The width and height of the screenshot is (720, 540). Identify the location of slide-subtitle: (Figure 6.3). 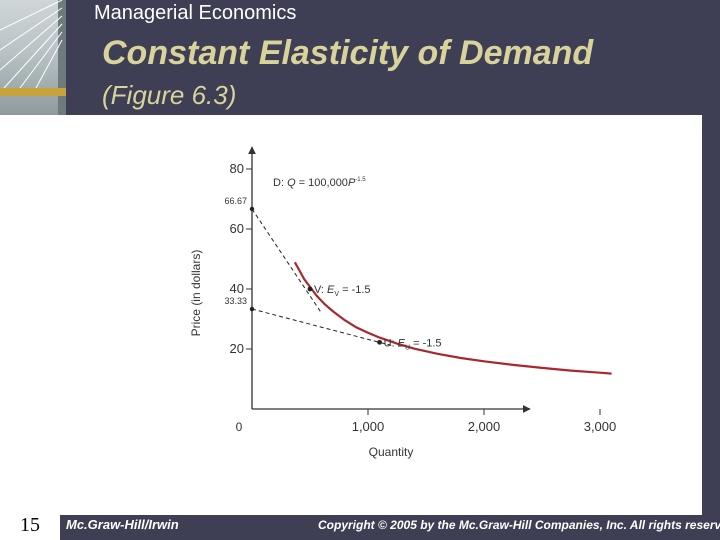
(169, 95).